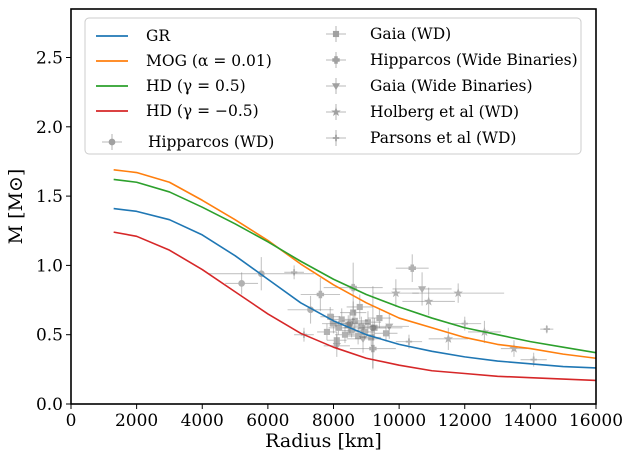 The height and width of the screenshot is (453, 633). Describe the element at coordinates (71, 421) in the screenshot. I see `x-tick-label: 0` at that location.